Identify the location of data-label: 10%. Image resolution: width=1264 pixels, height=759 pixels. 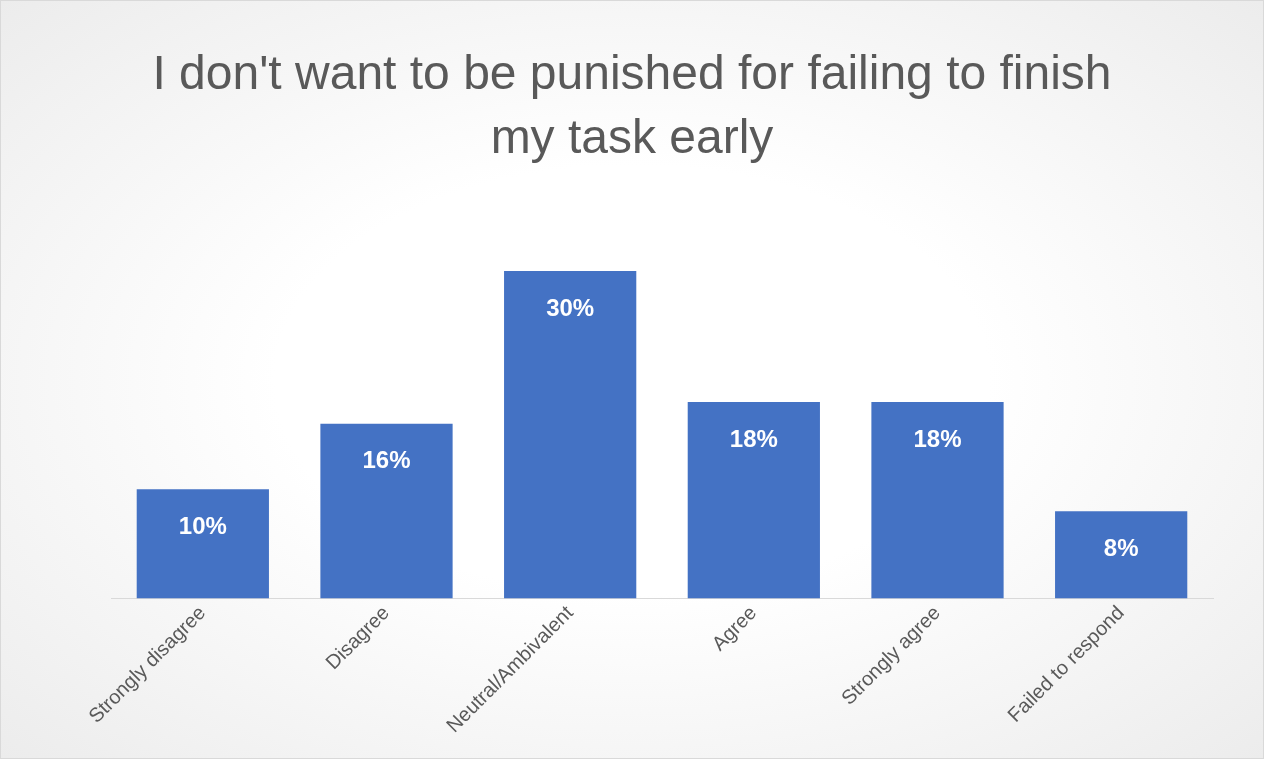
(202, 525).